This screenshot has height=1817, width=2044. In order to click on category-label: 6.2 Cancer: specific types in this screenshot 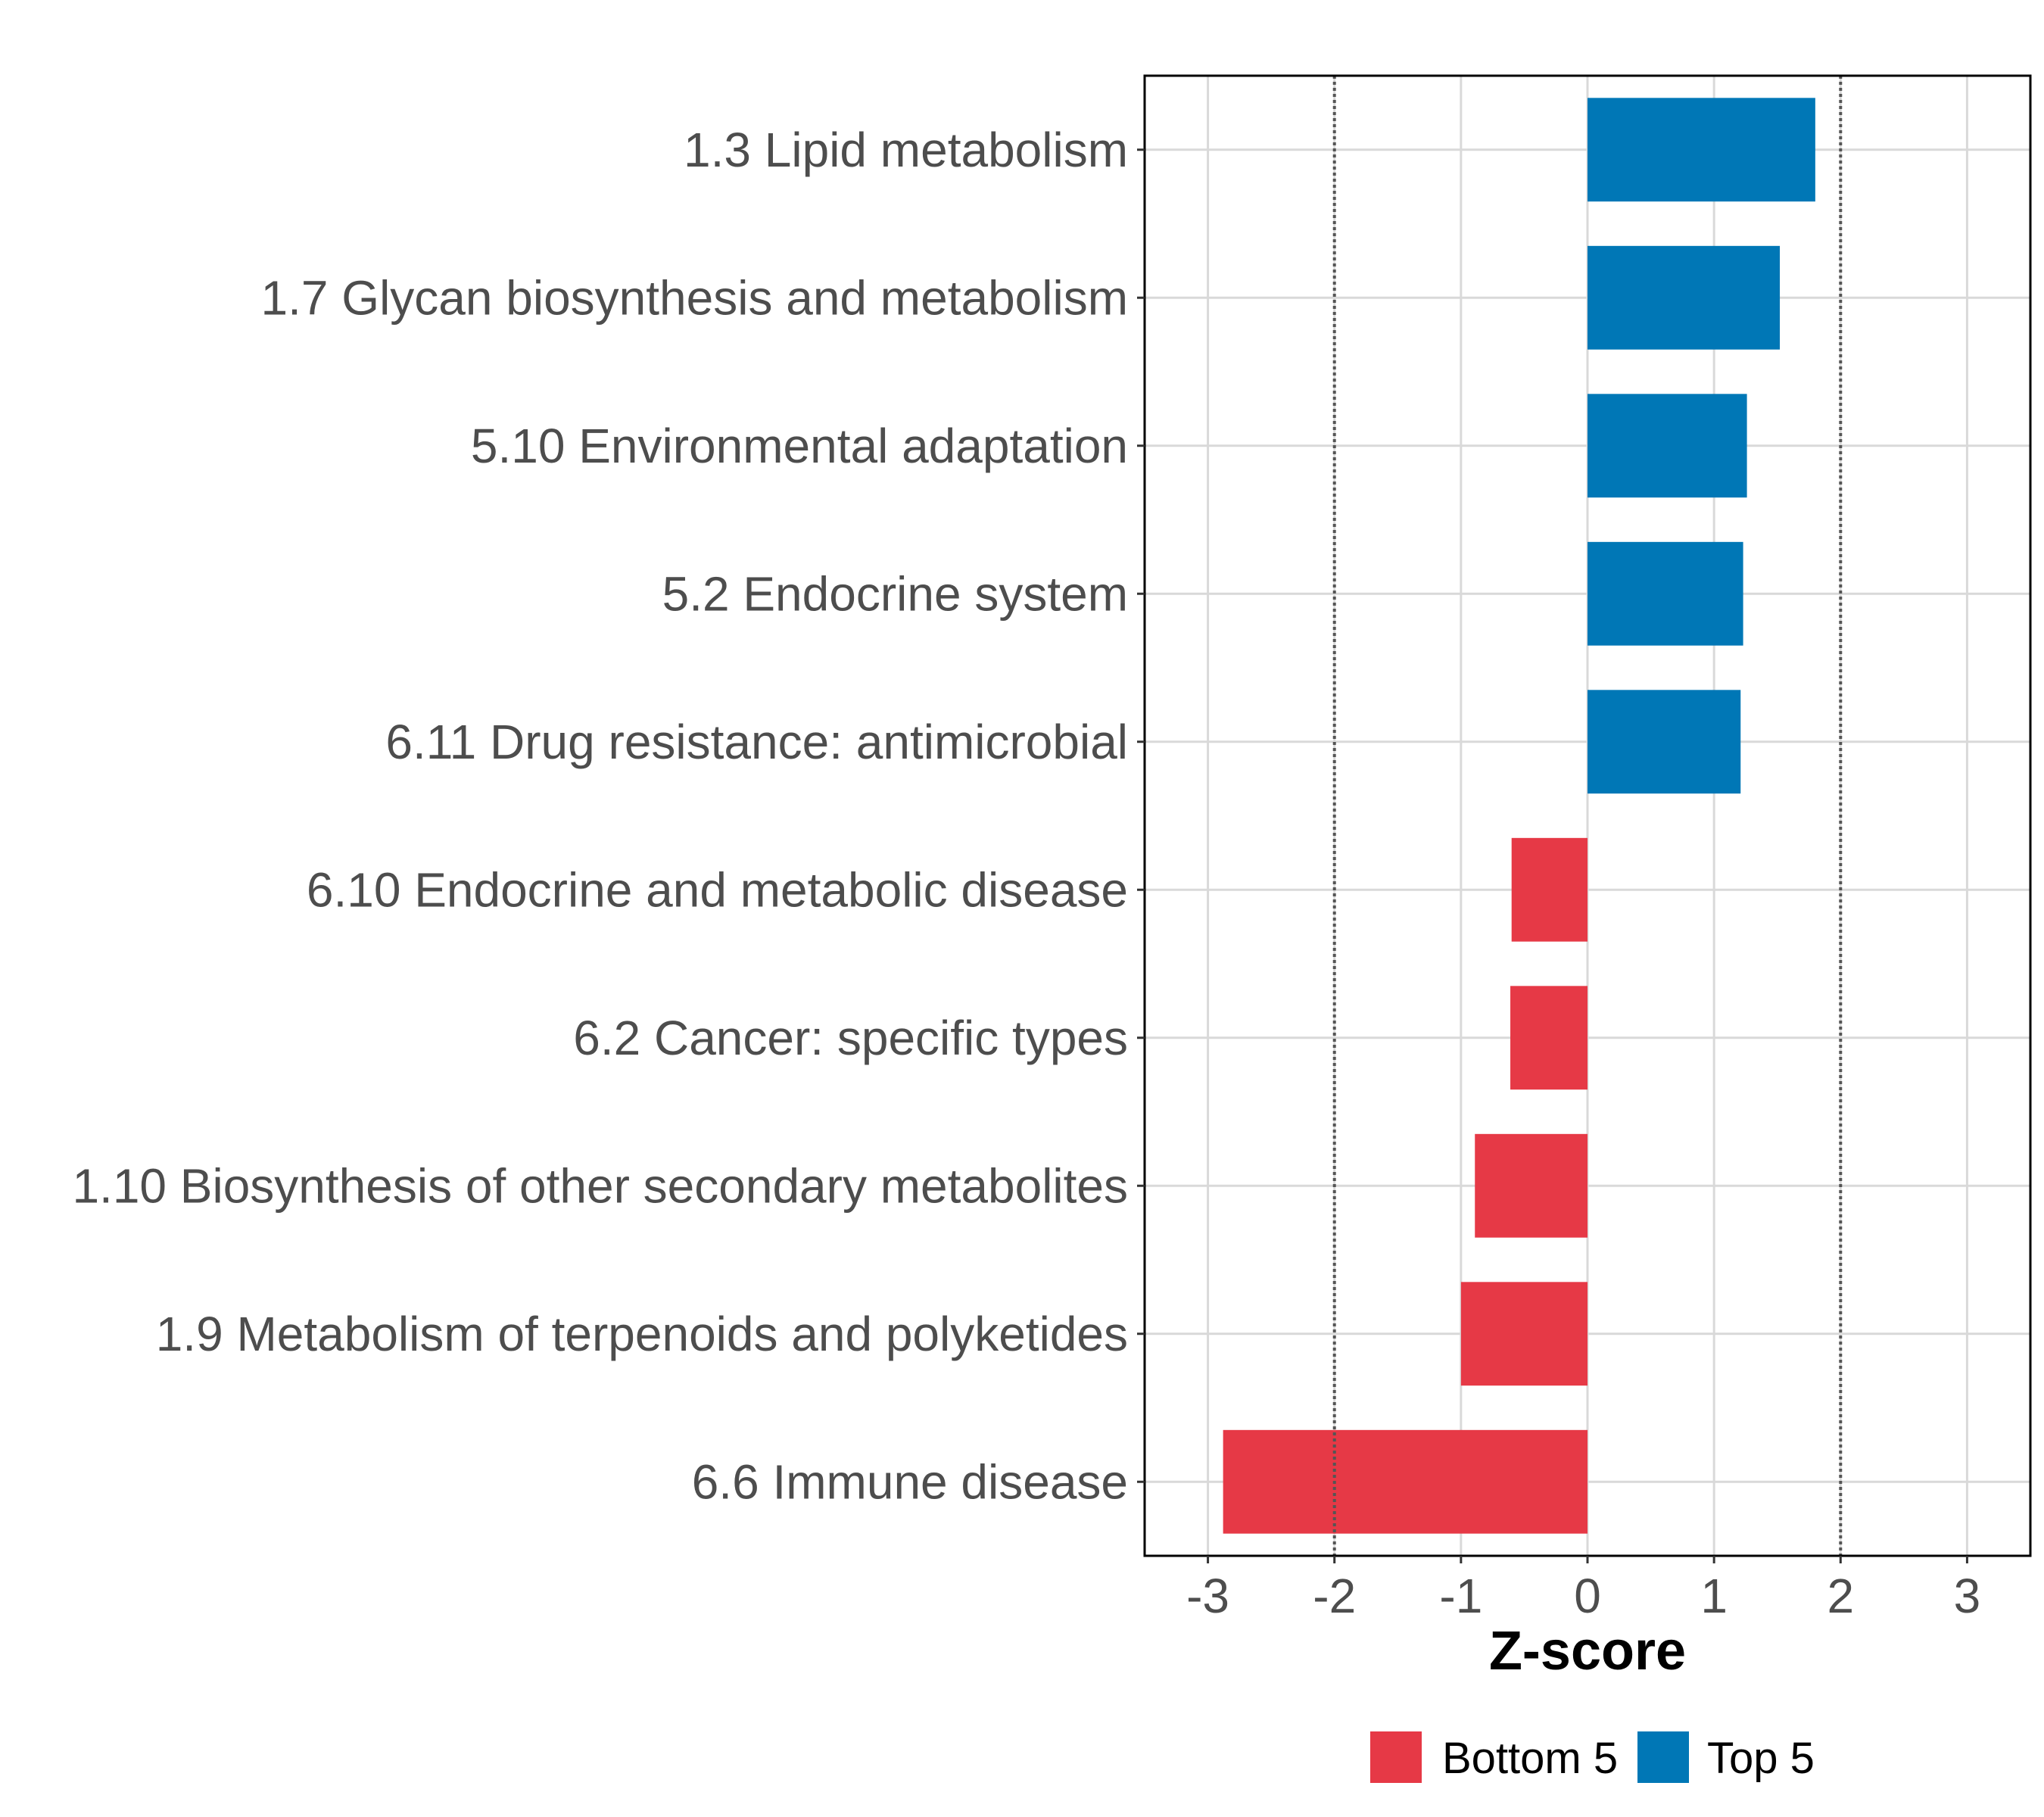, I will do `click(850, 1038)`.